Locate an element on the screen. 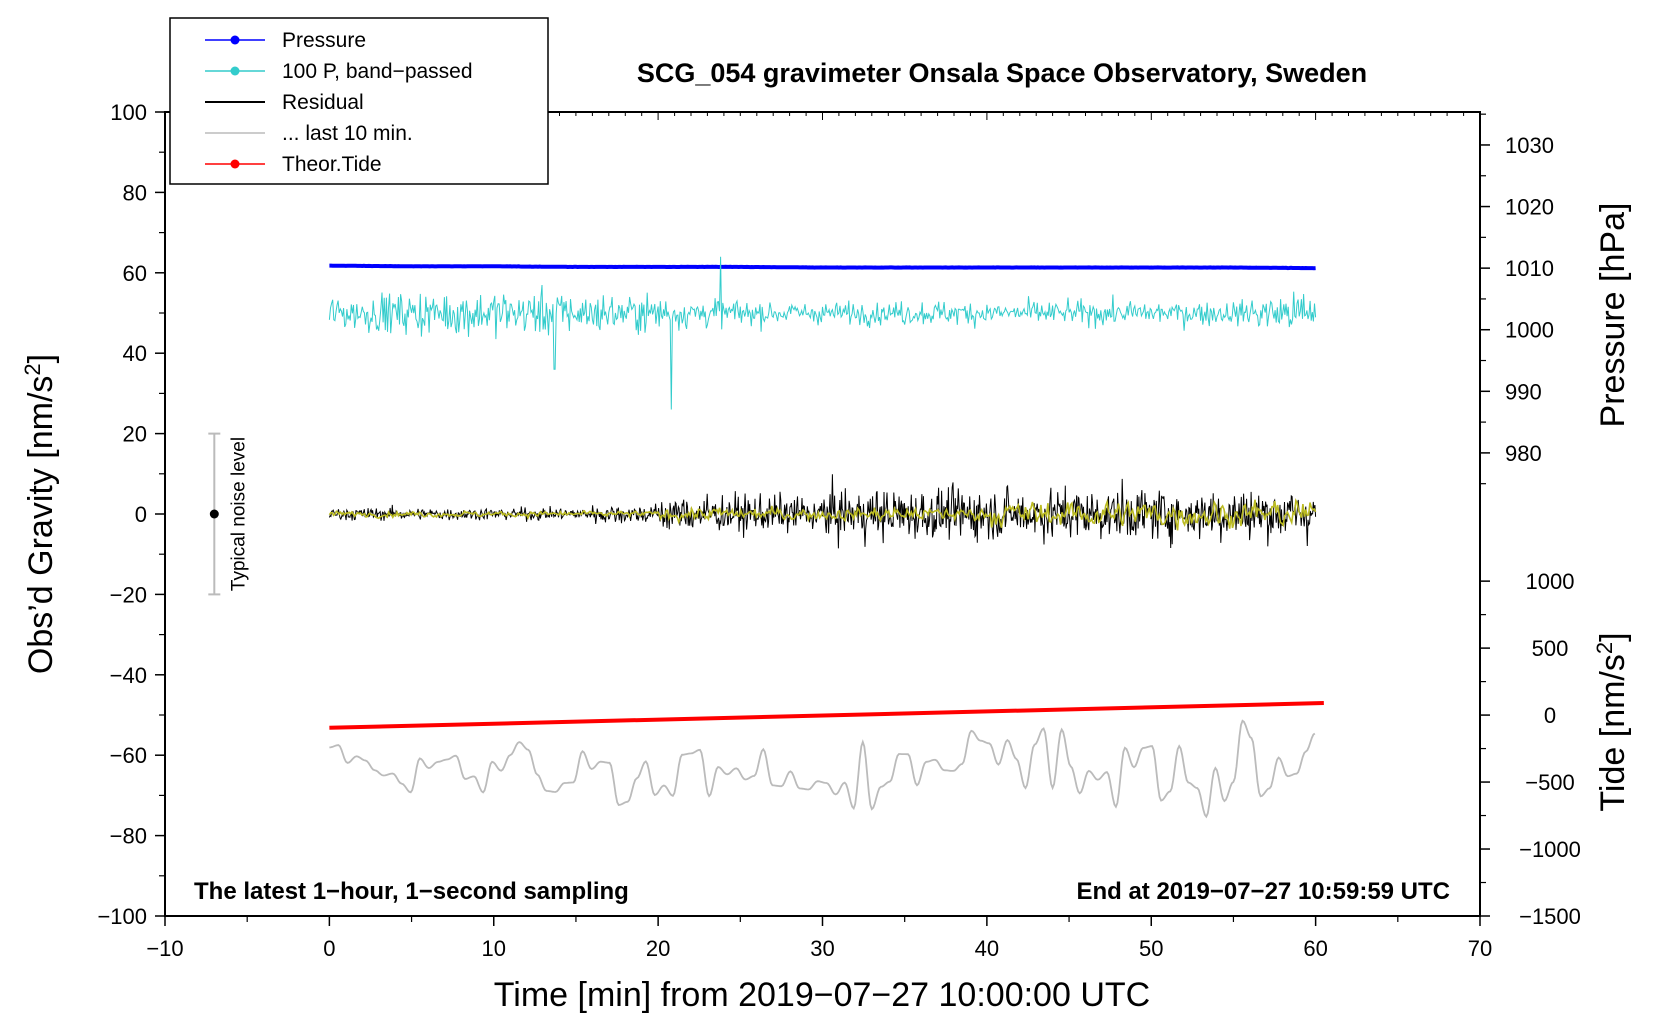  annotation-end-time: End at 2019−07−27 10:59:59 UTC is located at coordinates (1263, 891).